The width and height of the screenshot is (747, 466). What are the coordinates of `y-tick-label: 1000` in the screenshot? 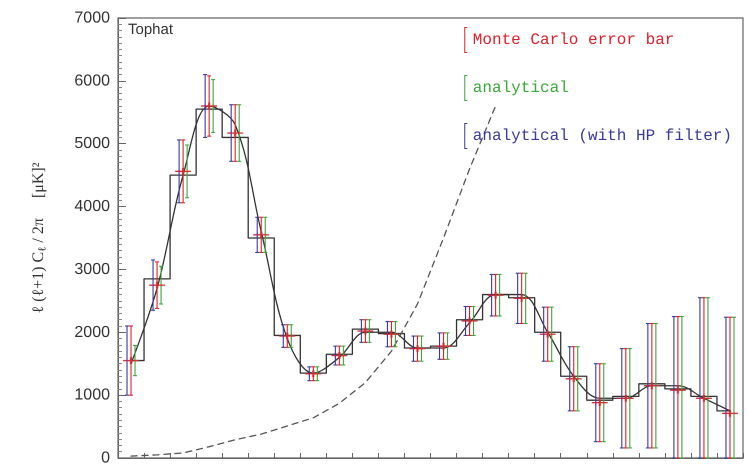 It's located at (92, 395).